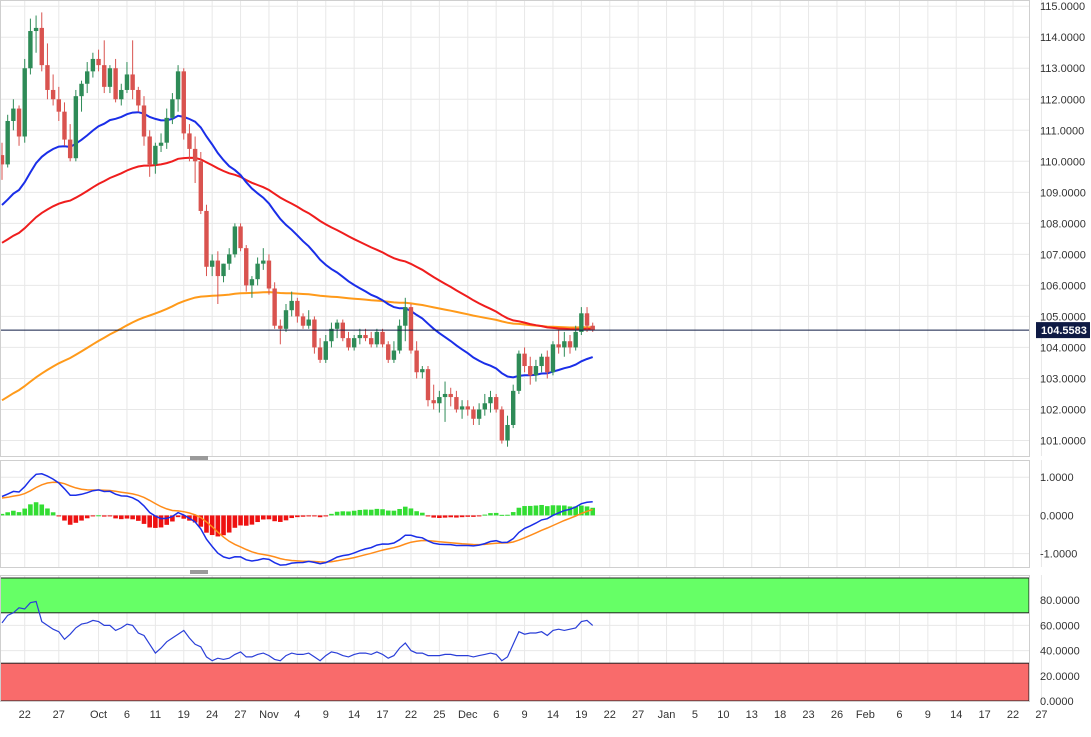 This screenshot has height=737, width=1091. What do you see at coordinates (865, 715) in the screenshot?
I see `x-axis-label: Feb` at bounding box center [865, 715].